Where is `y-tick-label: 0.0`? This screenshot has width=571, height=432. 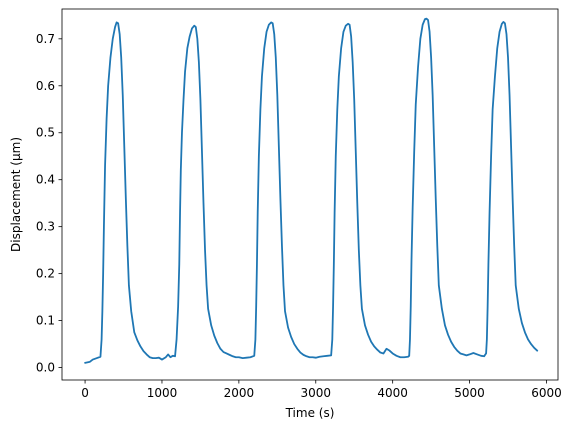
y-tick-label: 0.0 is located at coordinates (45, 368).